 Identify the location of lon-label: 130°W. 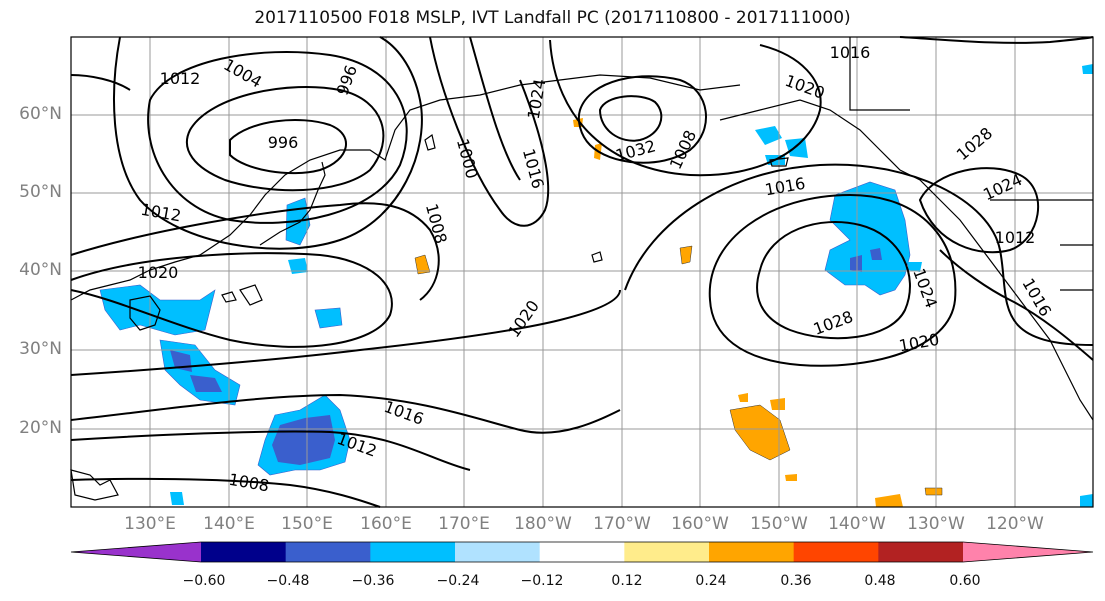
(936, 524).